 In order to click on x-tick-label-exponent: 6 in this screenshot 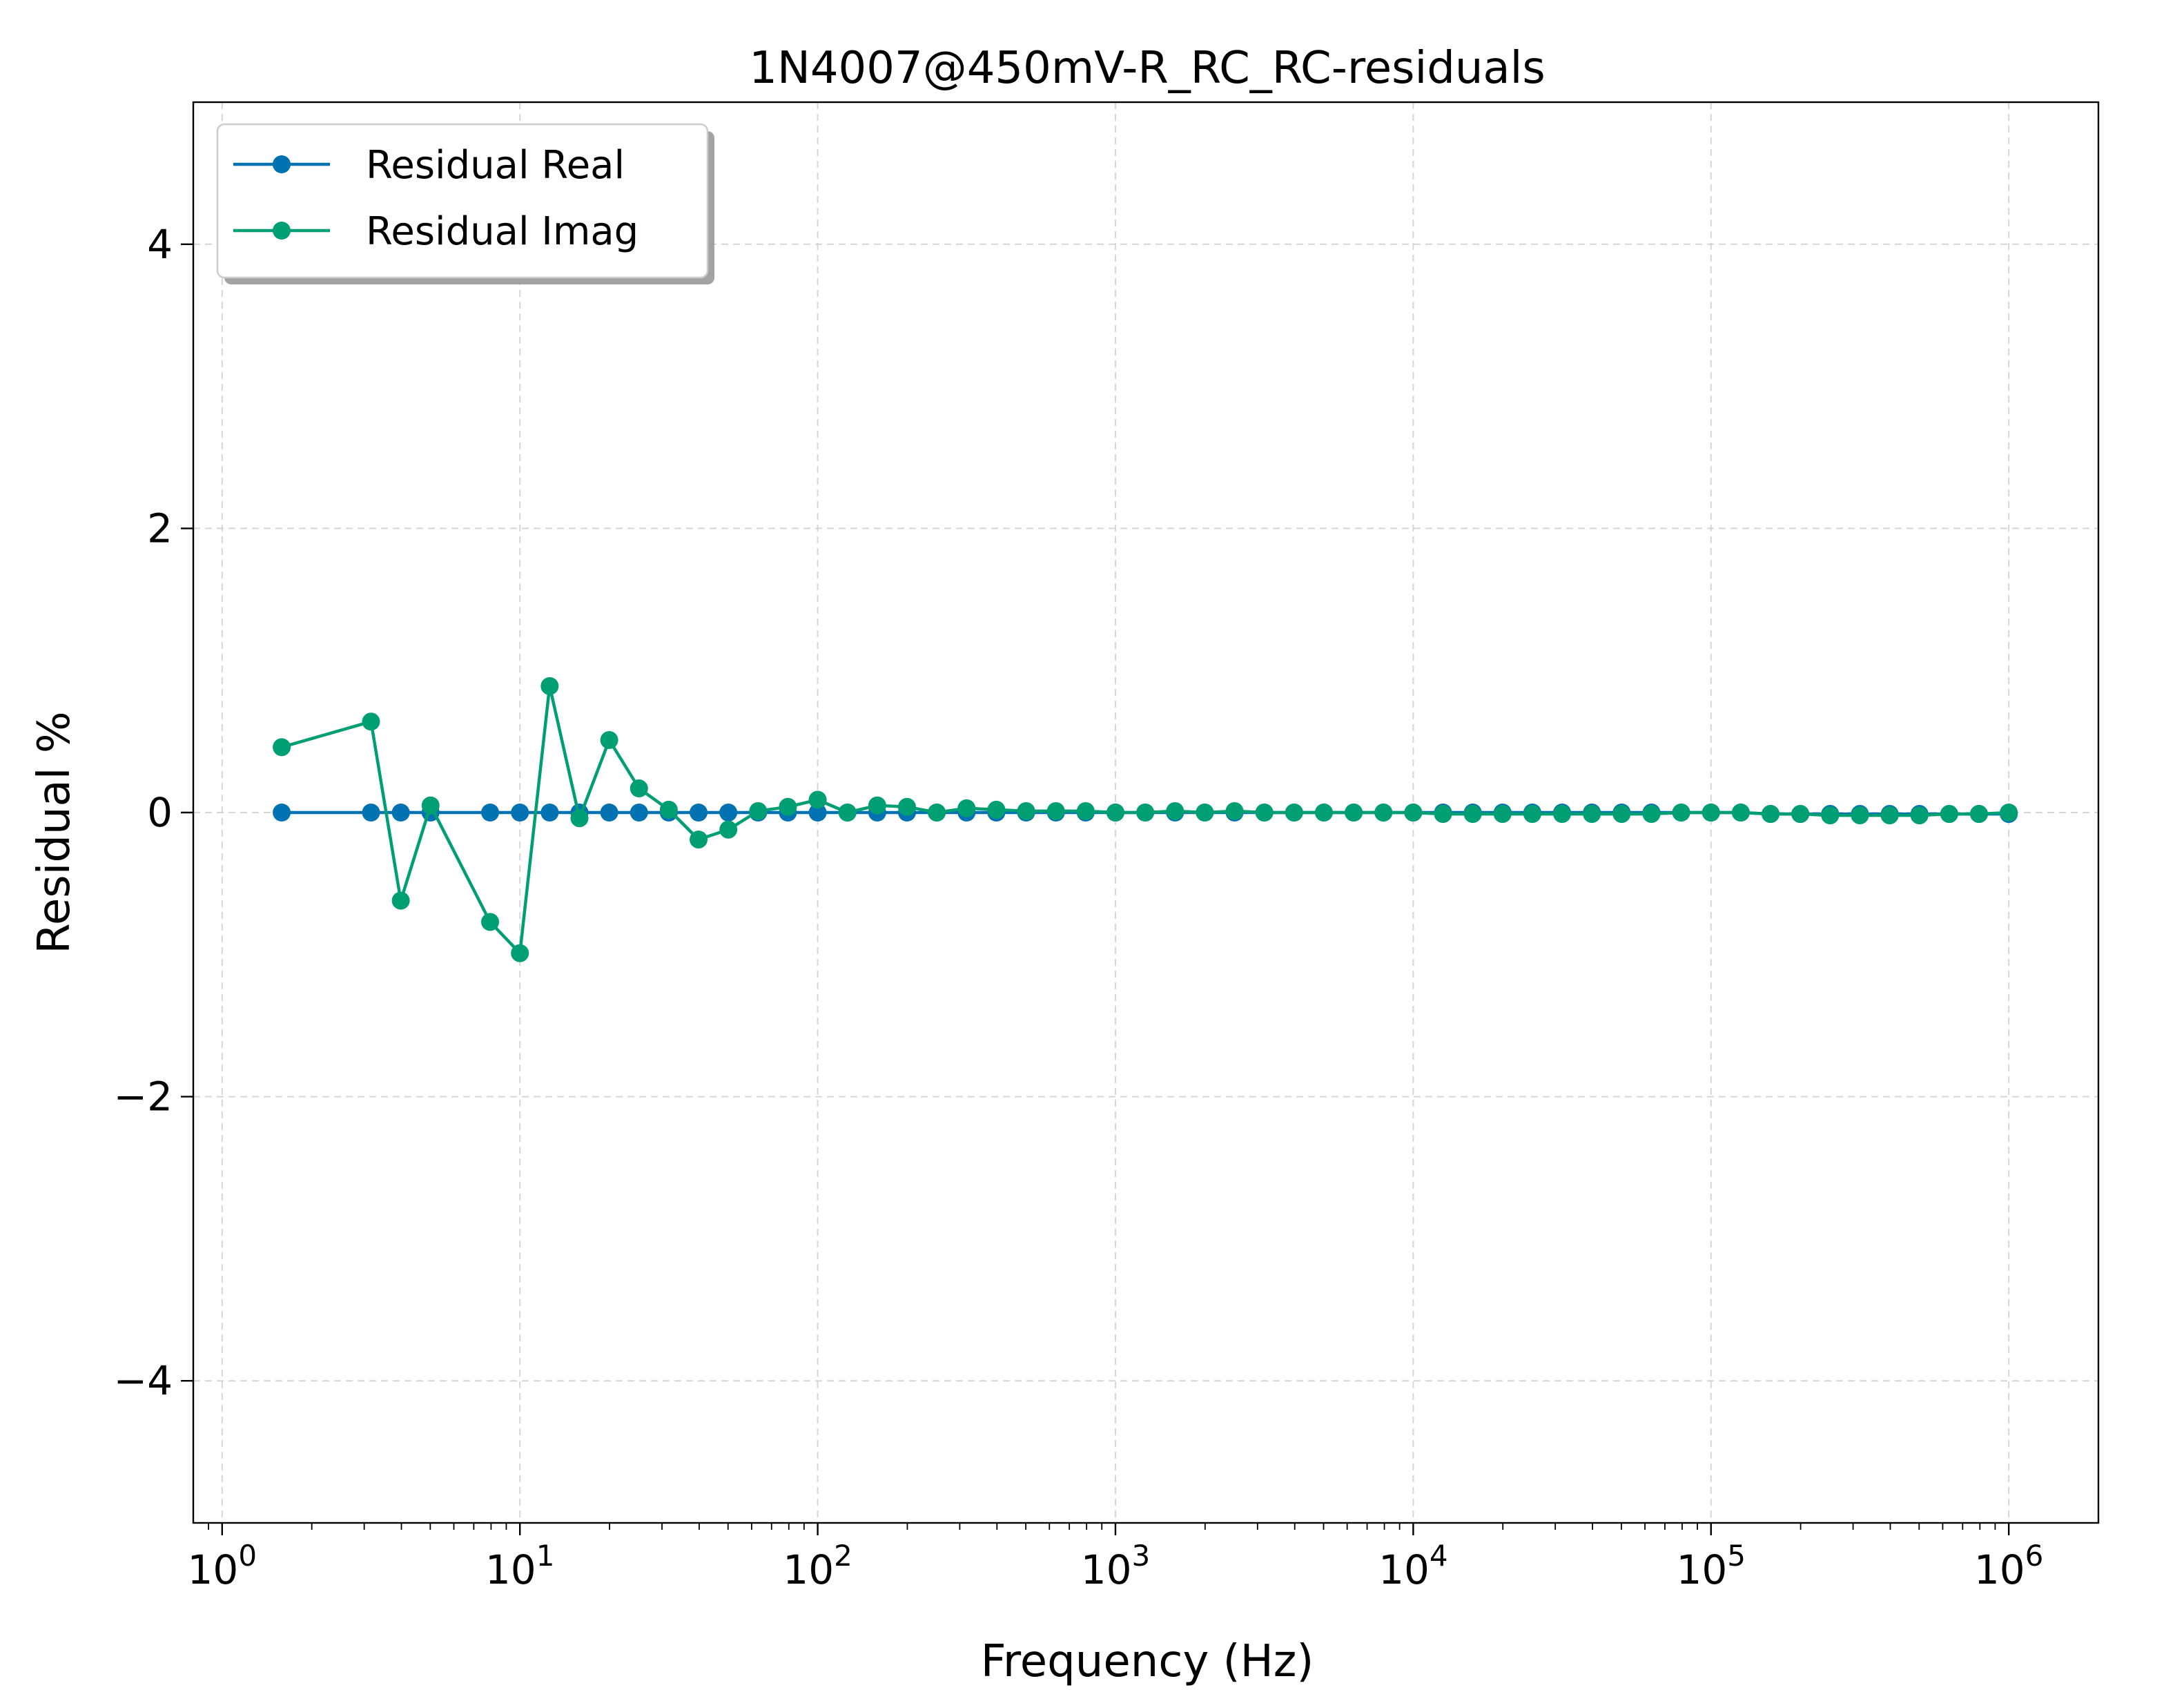, I will do `click(2034, 1556)`.